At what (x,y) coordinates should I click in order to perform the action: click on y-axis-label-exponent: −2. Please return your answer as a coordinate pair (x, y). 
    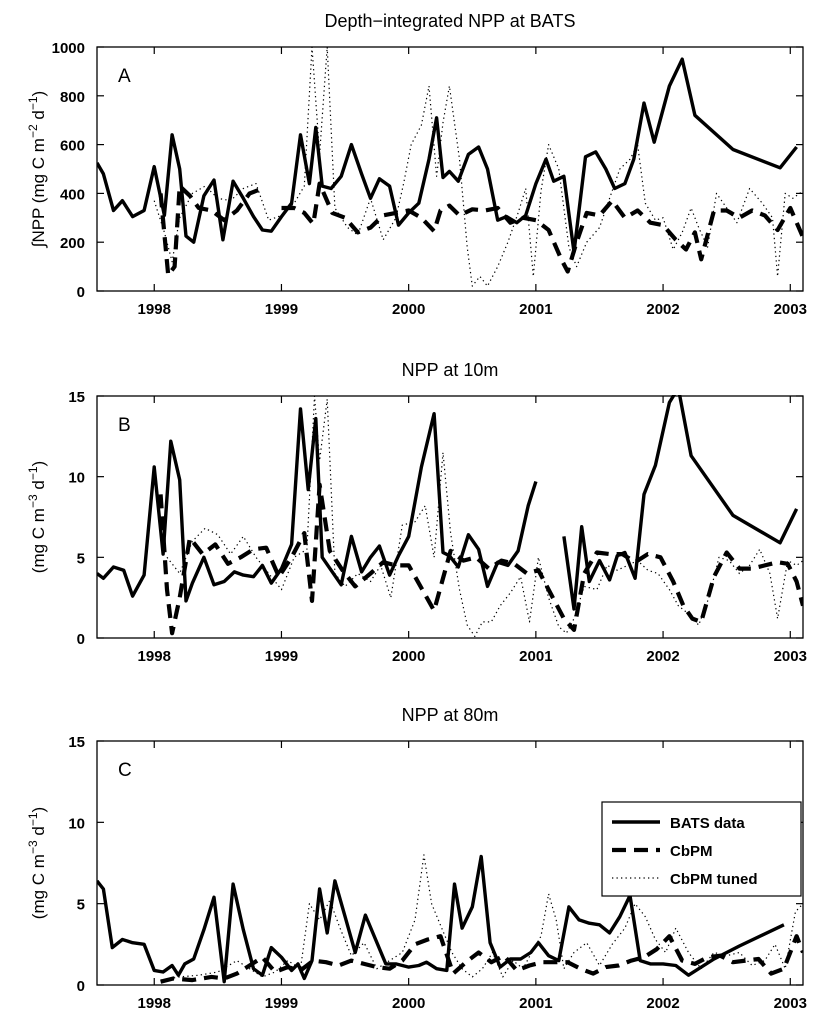
    Looking at the image, I should click on (33, 131).